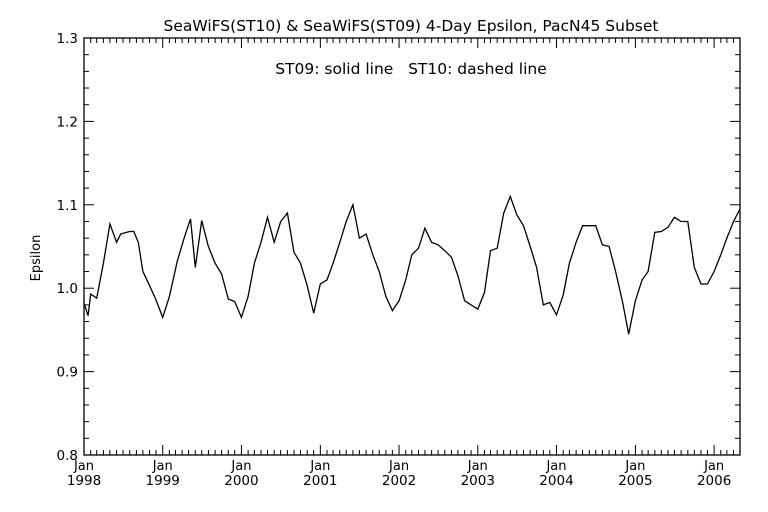  I want to click on y-tick-label: 1.3, so click(67, 39).